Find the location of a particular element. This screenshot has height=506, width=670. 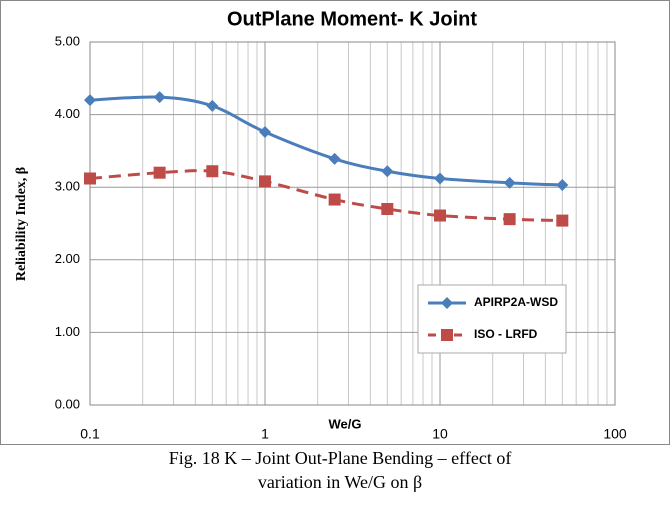

y-axis-label: Reliability Index, β is located at coordinates (21, 224).